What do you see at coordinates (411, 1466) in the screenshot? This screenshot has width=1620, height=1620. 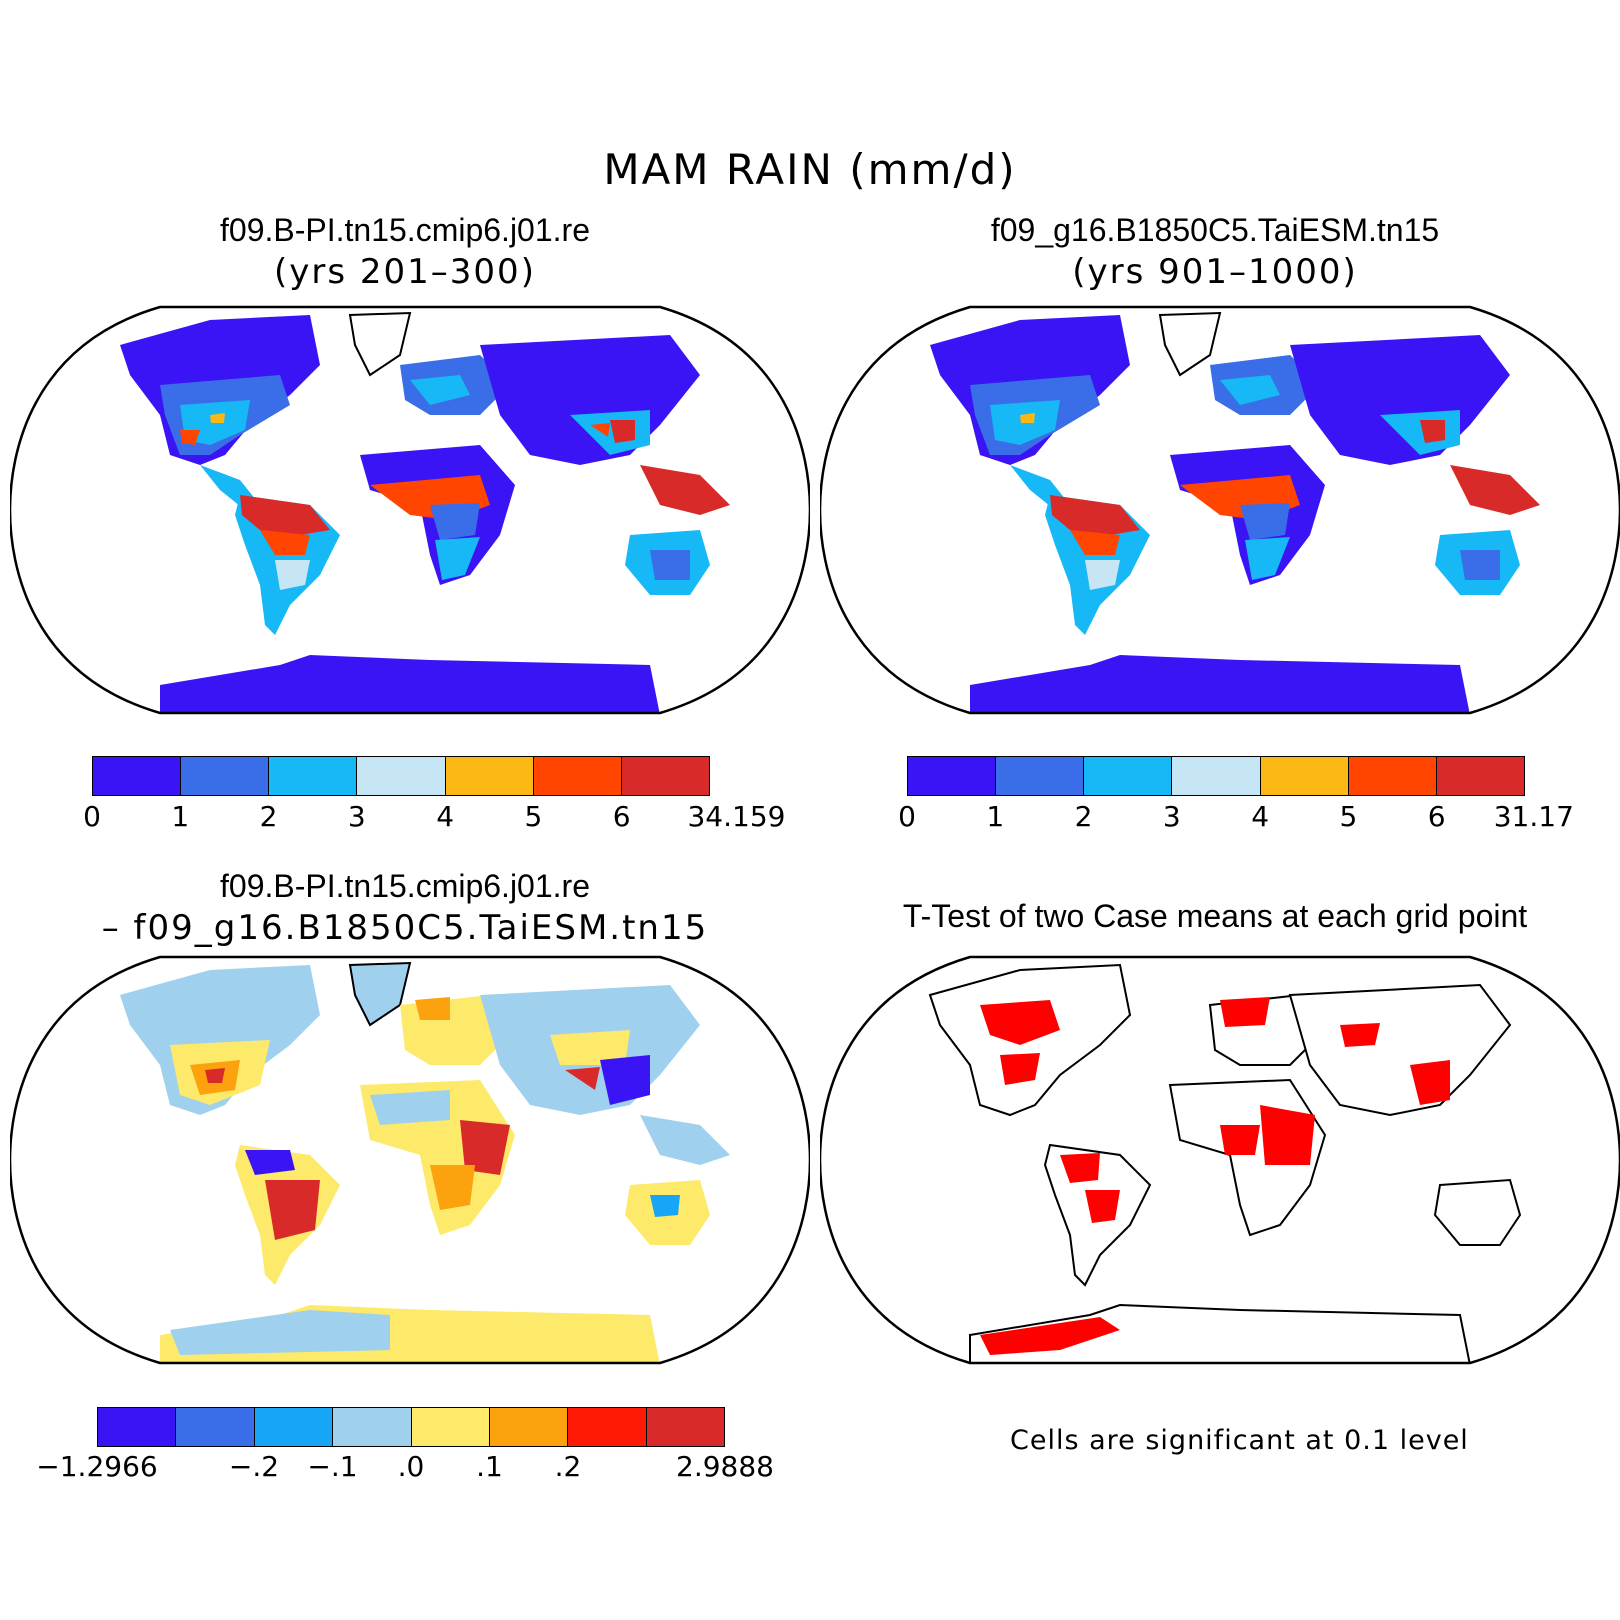 I see `colorbar-tick-label: .0` at bounding box center [411, 1466].